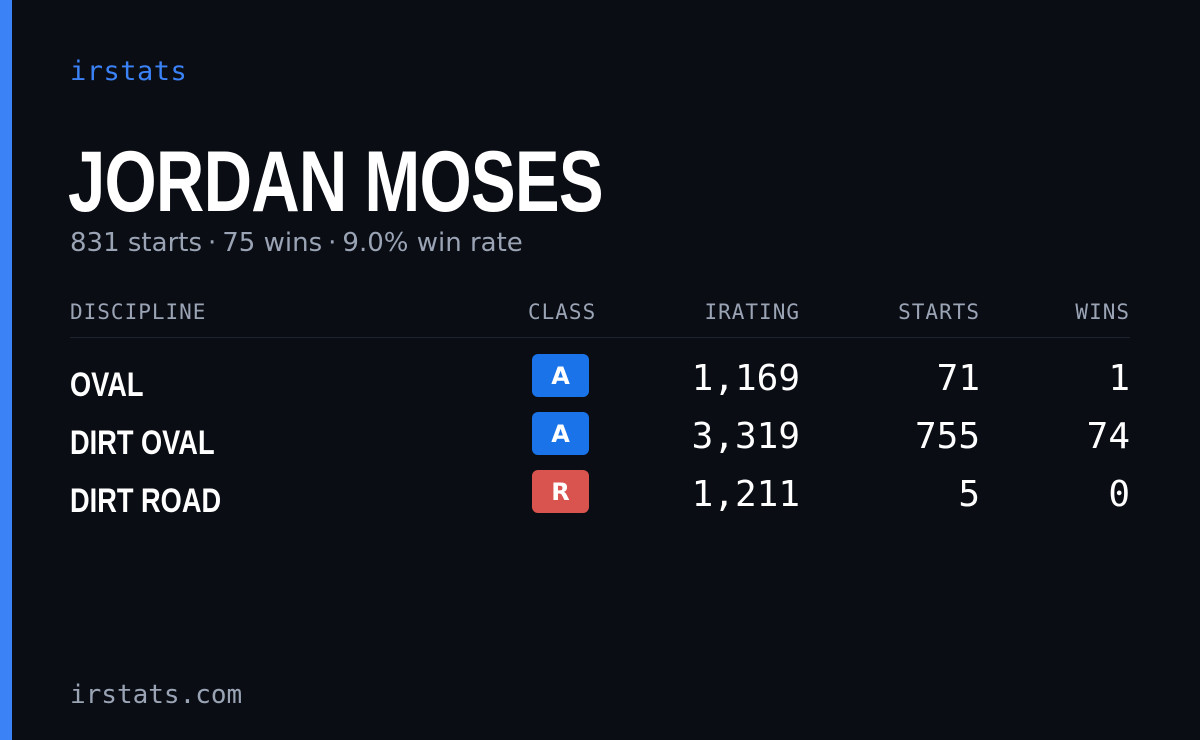 Image resolution: width=1200 pixels, height=740 pixels. I want to click on summary-win-rate: 9.0% win rate, so click(432, 243).